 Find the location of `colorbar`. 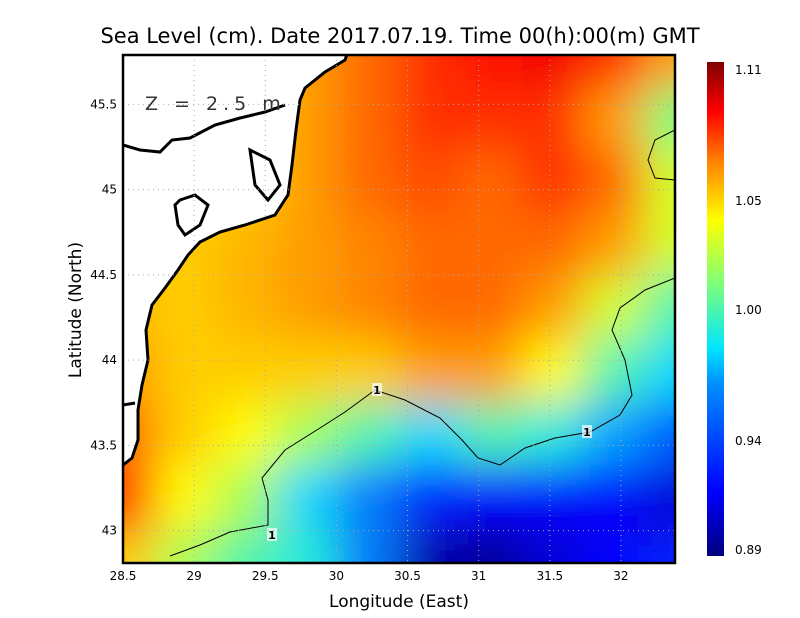

colorbar is located at coordinates (715, 309).